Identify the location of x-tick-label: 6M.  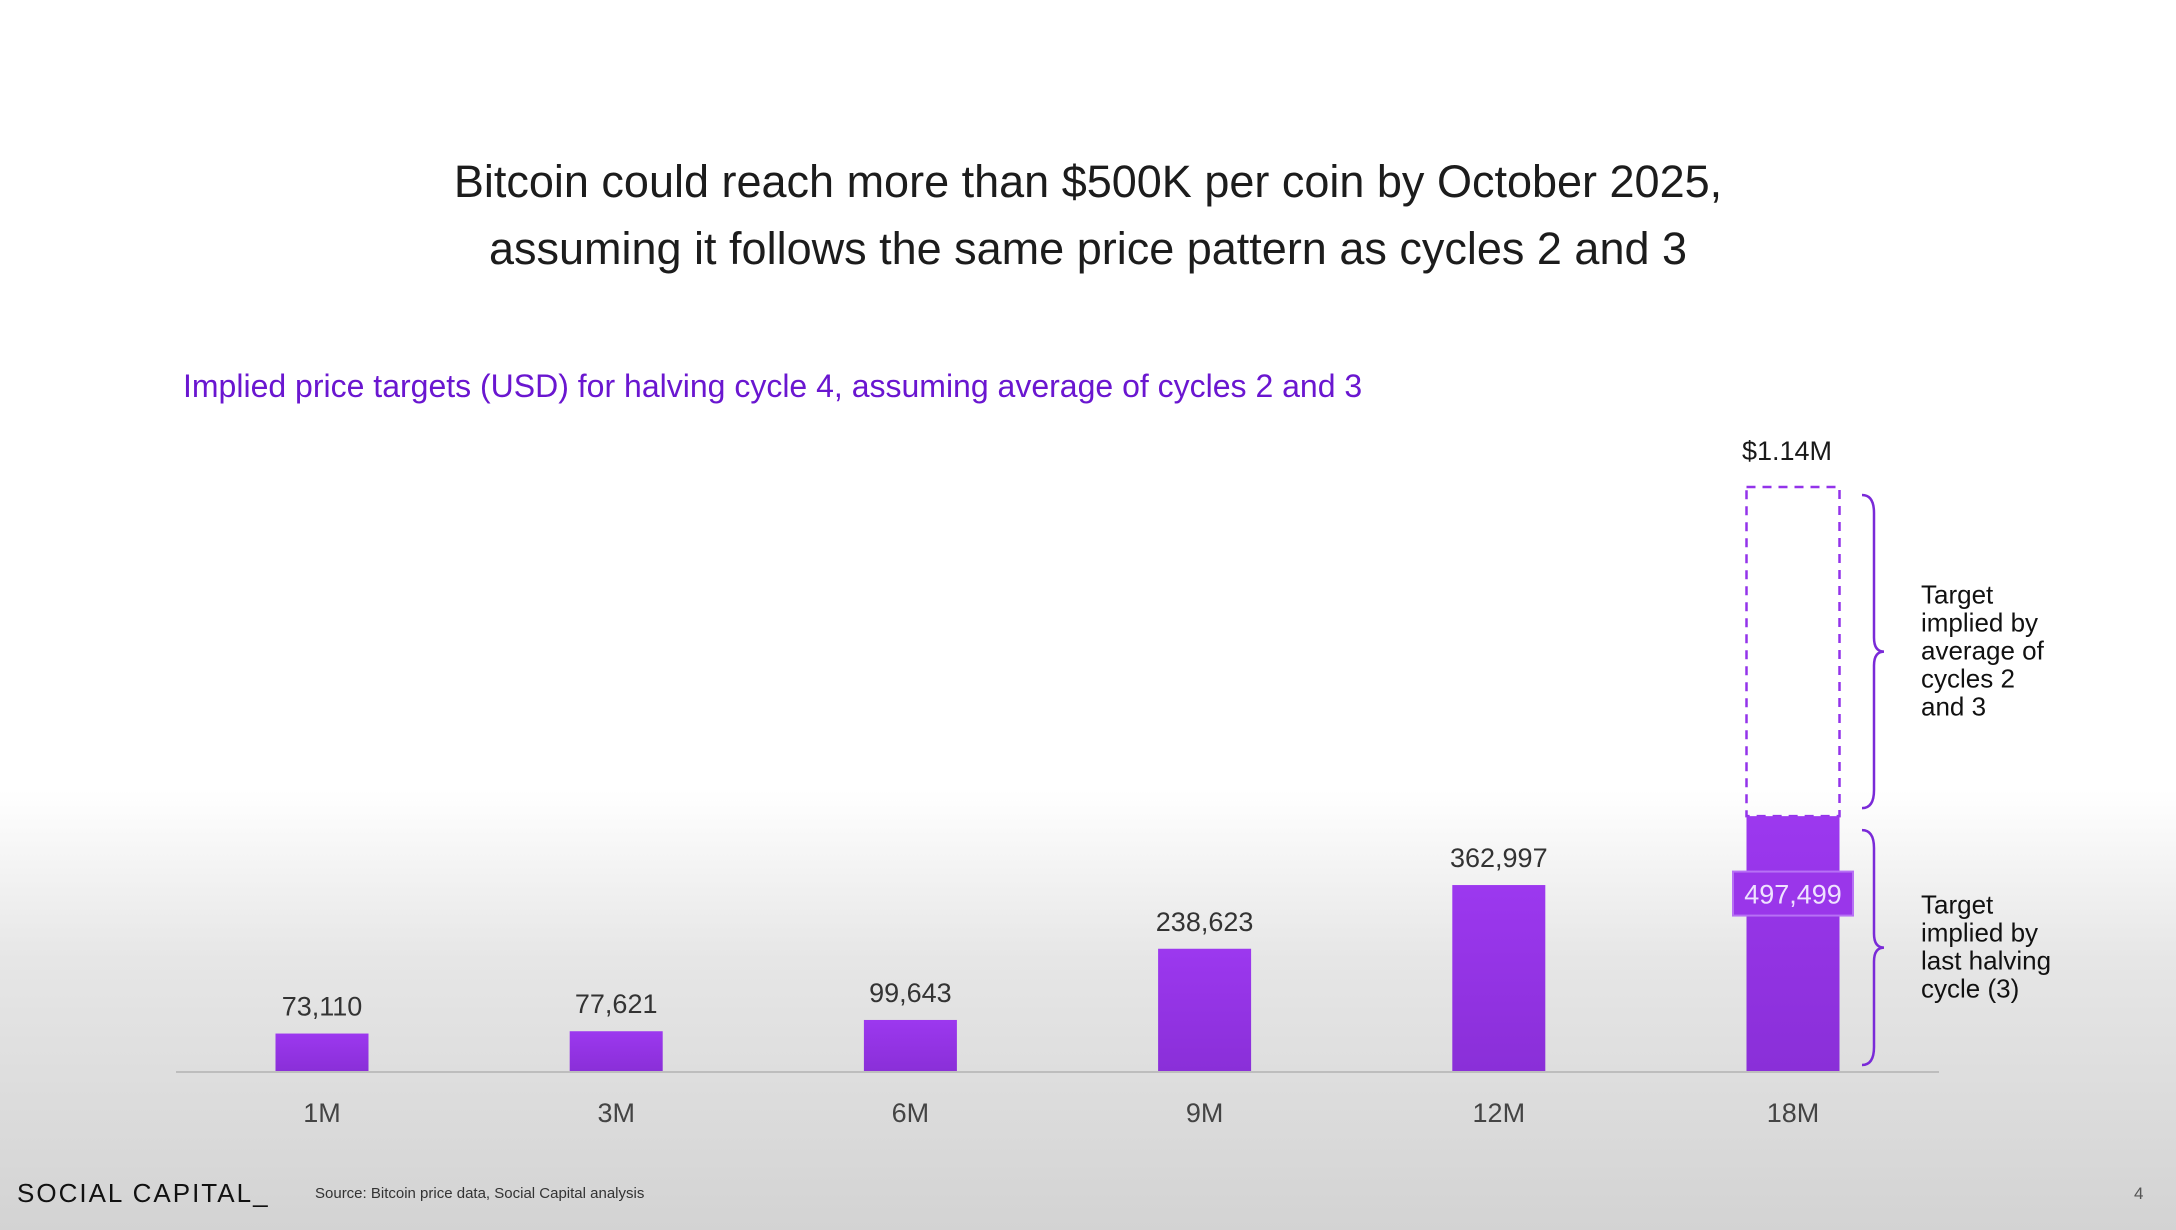
(911, 1113).